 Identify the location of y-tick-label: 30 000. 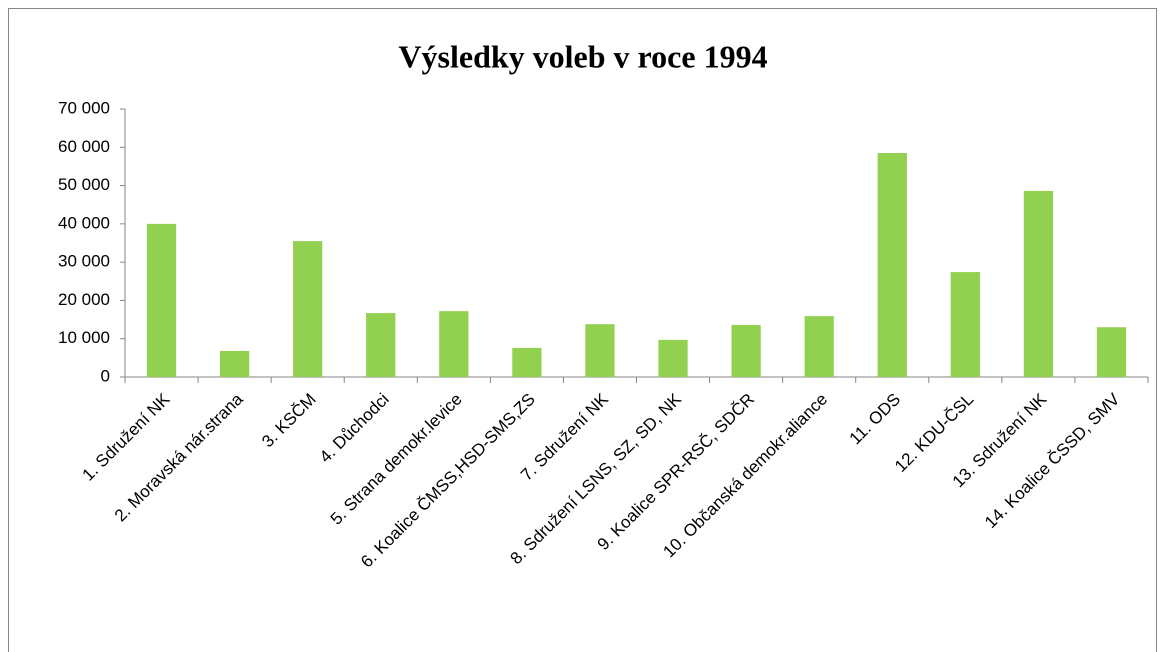
(84, 261).